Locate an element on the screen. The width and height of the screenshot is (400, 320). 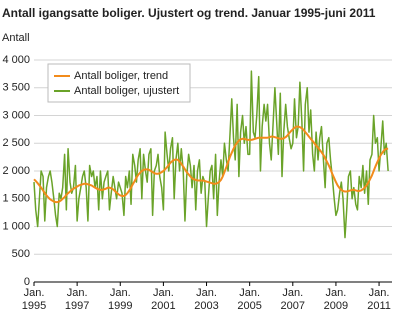
y-tick-label: 2 000 is located at coordinates (16, 171).